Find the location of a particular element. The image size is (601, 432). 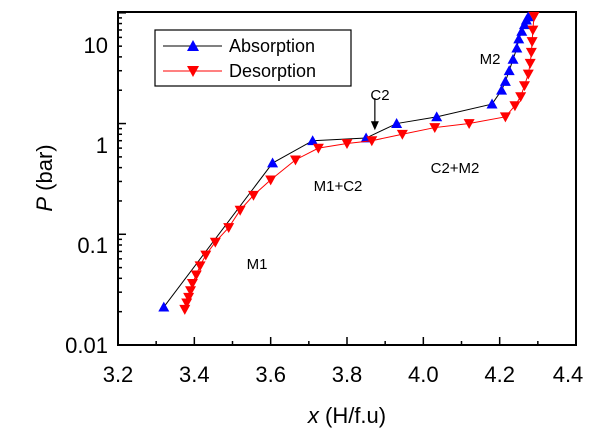

legend-box is located at coordinates (253, 58).